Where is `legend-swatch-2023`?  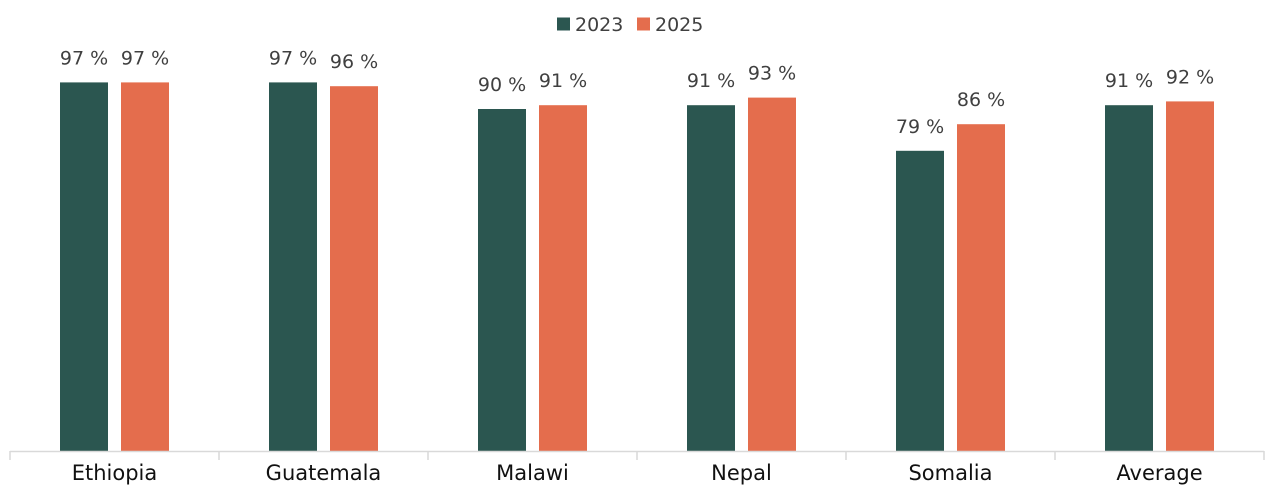 legend-swatch-2023 is located at coordinates (563, 24).